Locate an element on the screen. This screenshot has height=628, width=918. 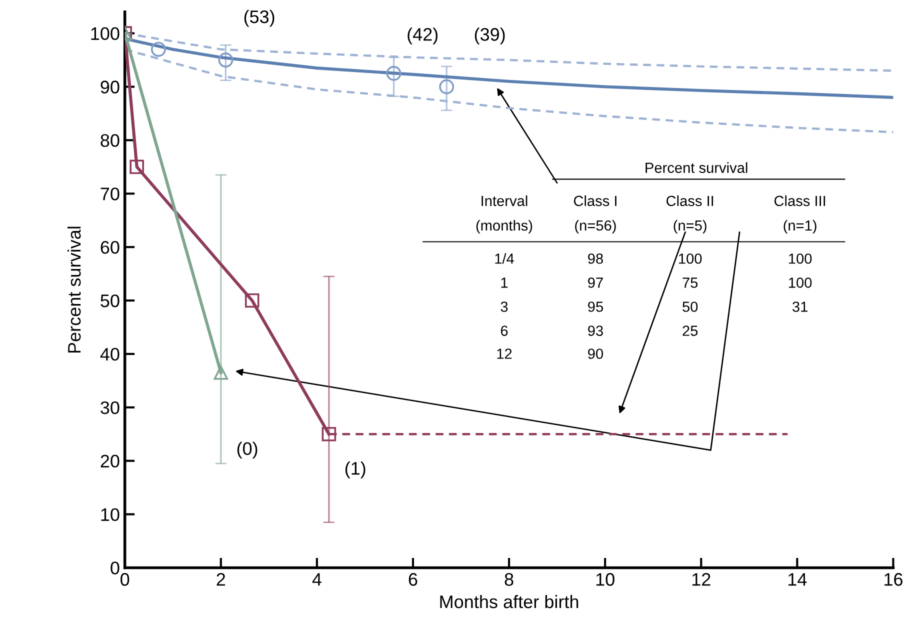
x-tick-label: 6 is located at coordinates (413, 579).